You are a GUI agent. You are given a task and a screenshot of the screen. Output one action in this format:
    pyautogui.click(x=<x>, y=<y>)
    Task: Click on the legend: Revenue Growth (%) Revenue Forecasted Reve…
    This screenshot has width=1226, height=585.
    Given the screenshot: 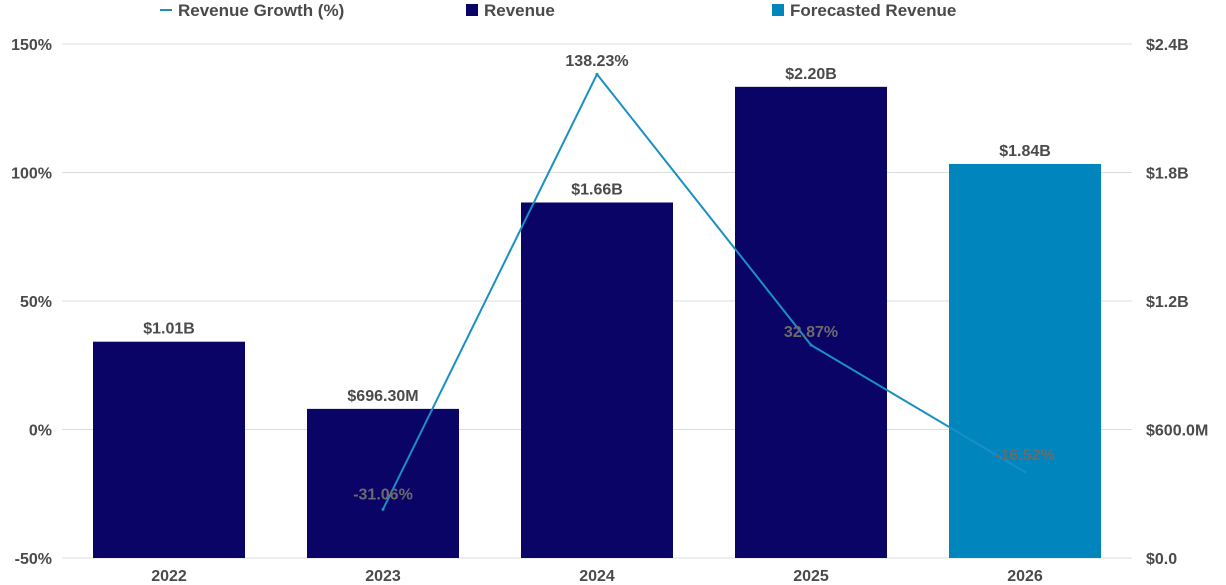 What is the action you would take?
    pyautogui.click(x=558, y=10)
    